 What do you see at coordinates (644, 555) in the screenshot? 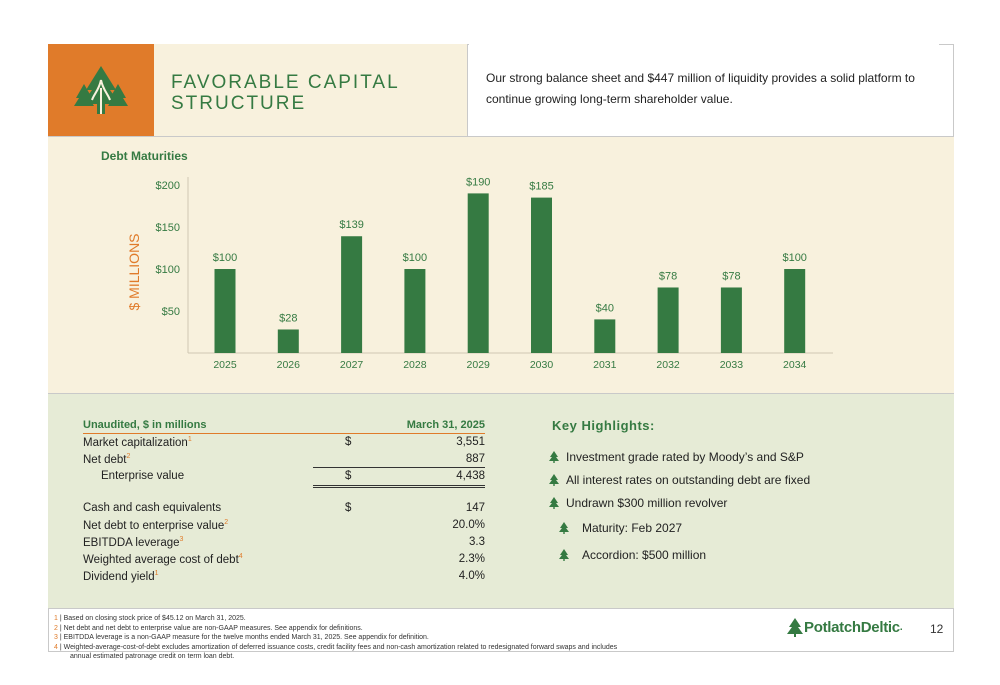
I see `highlight-subtext: Accordion: $500 million` at bounding box center [644, 555].